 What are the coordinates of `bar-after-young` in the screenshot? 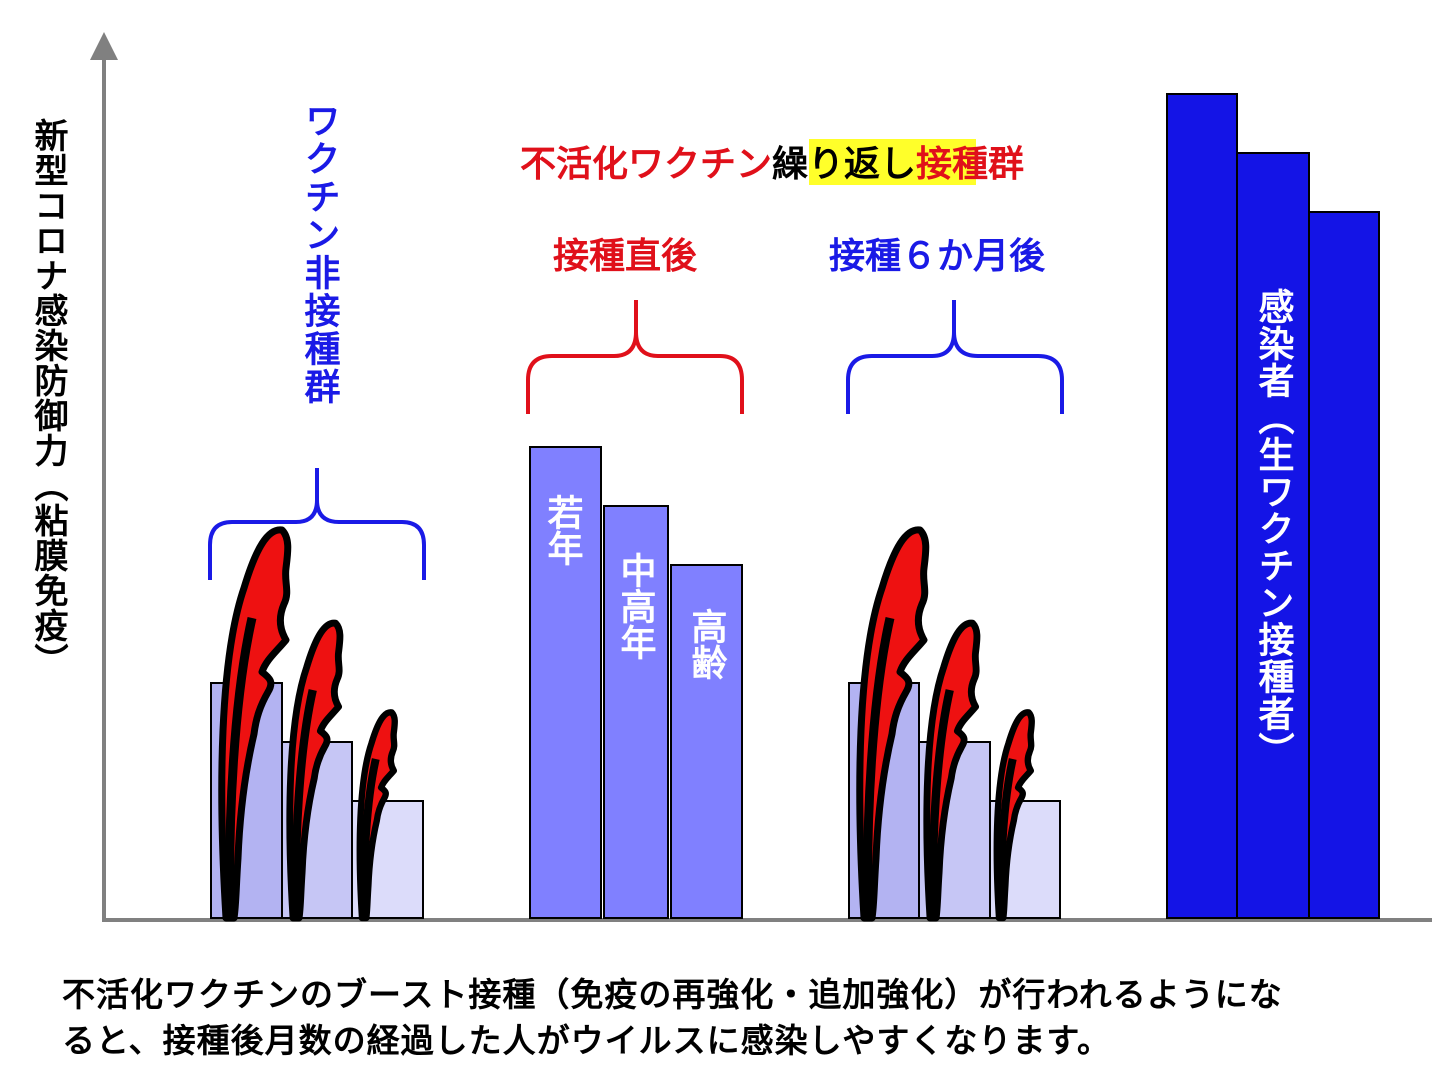 It's located at (565, 682).